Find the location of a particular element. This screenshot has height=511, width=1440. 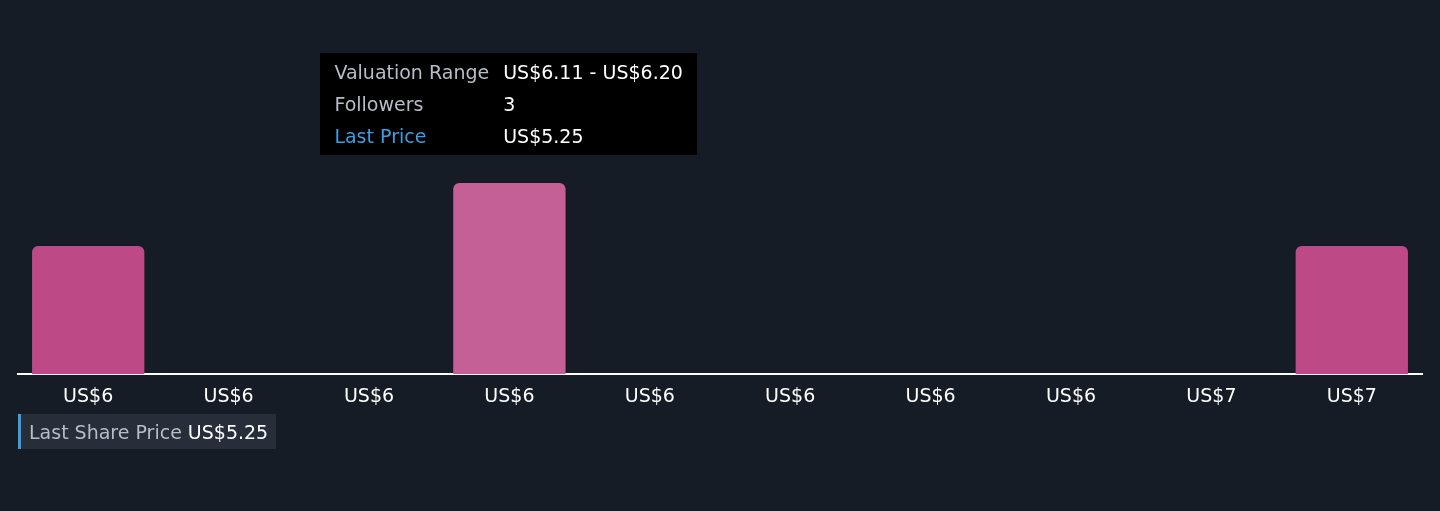

text: Valuation Range is located at coordinates (412, 72).